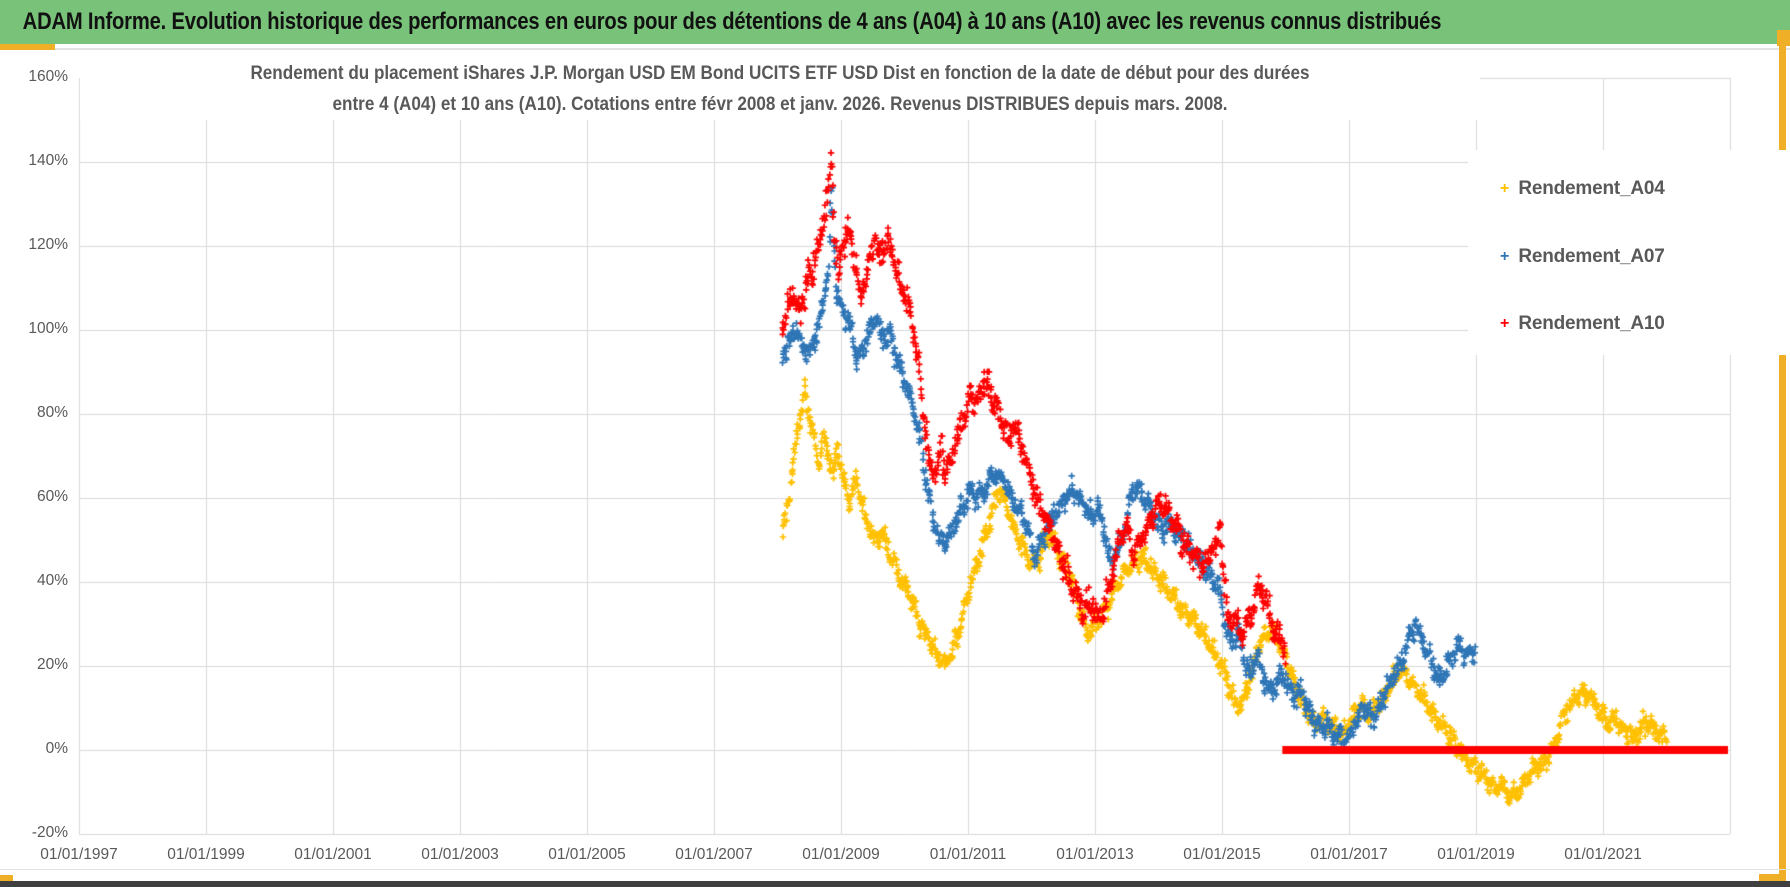  I want to click on x-axis-tick-label: 01/01/1999, so click(206, 854).